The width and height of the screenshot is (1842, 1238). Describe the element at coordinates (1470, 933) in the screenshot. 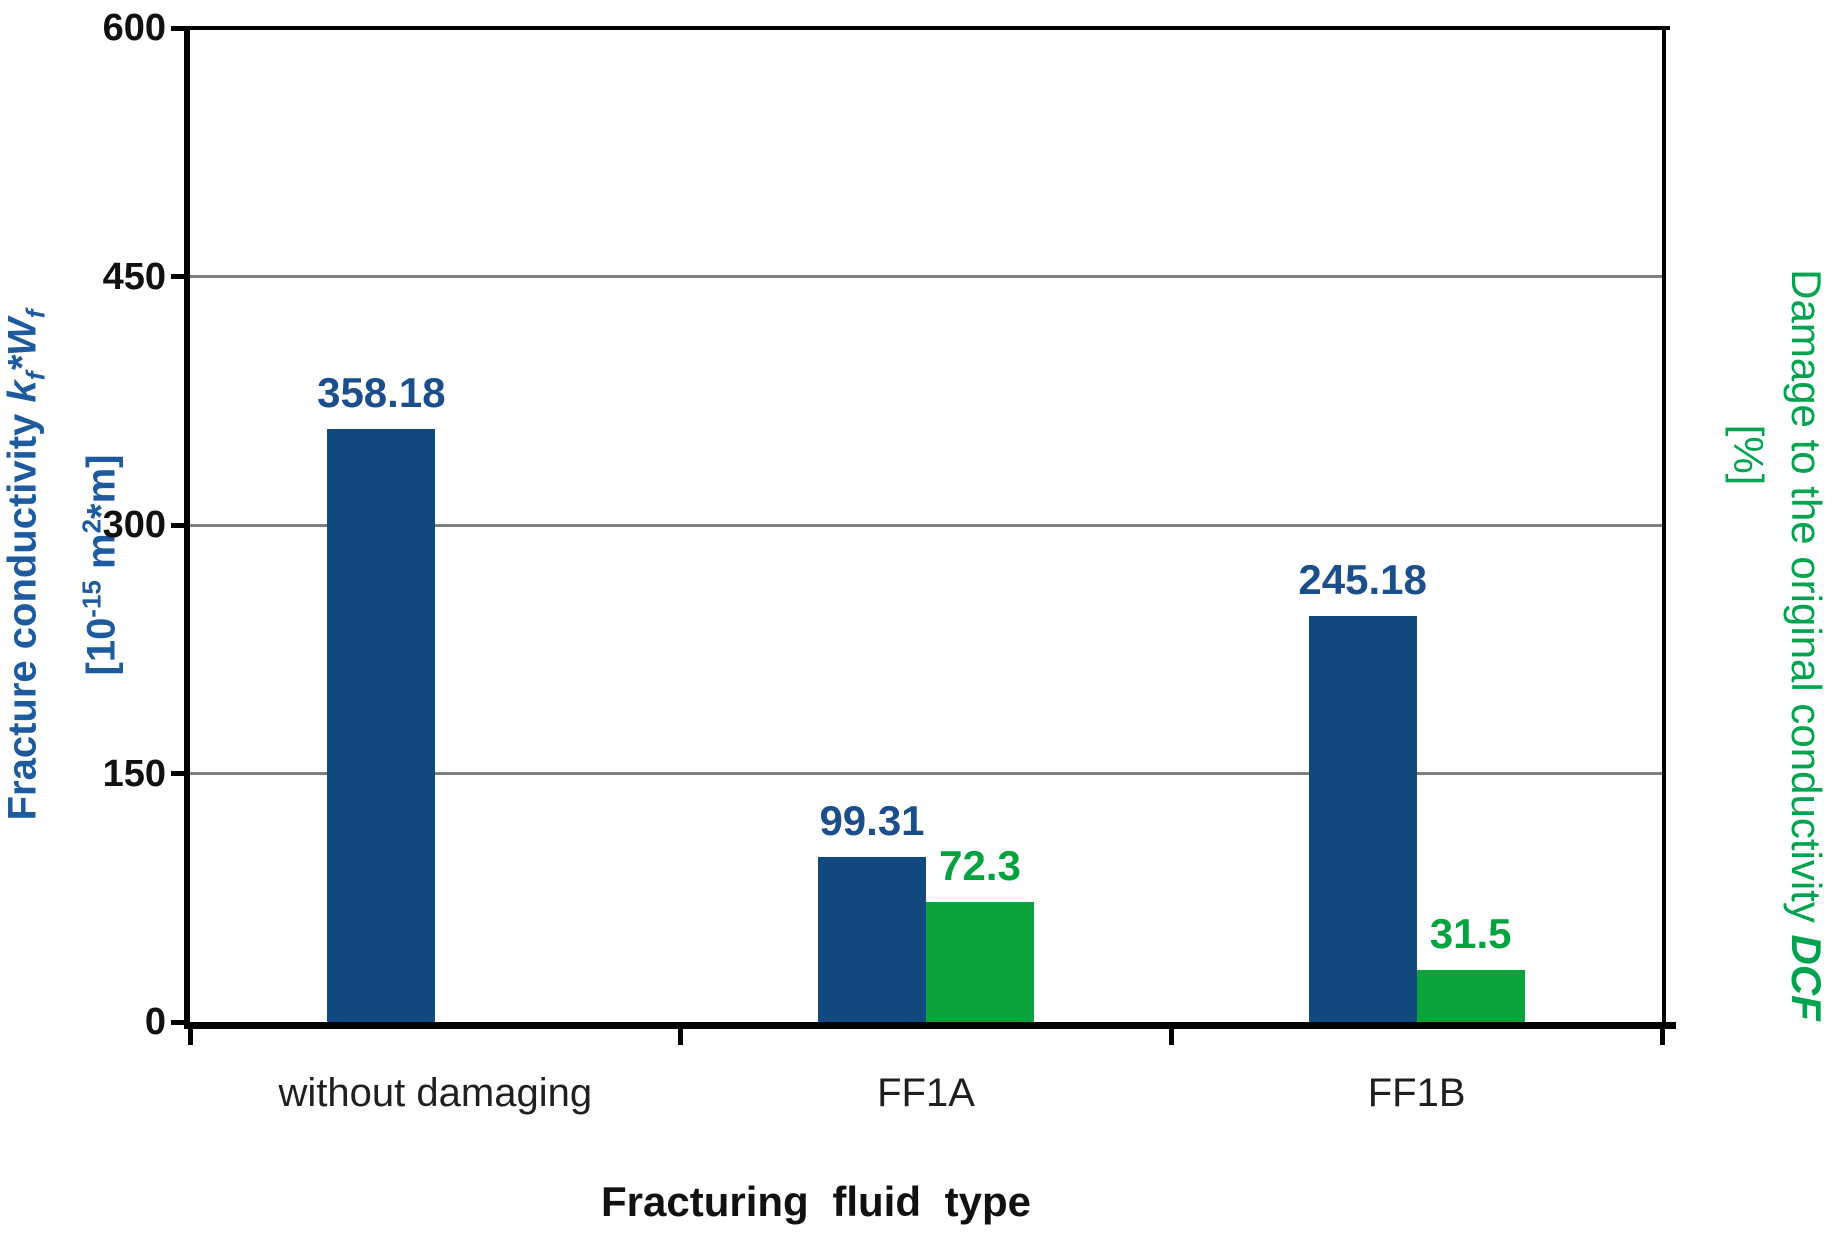

I see `bar-value-label-green-2: 31.5` at that location.